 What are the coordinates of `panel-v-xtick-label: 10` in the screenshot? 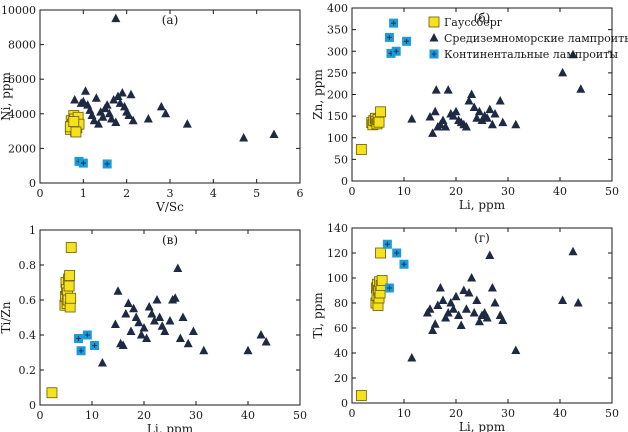 It's located at (92, 415).